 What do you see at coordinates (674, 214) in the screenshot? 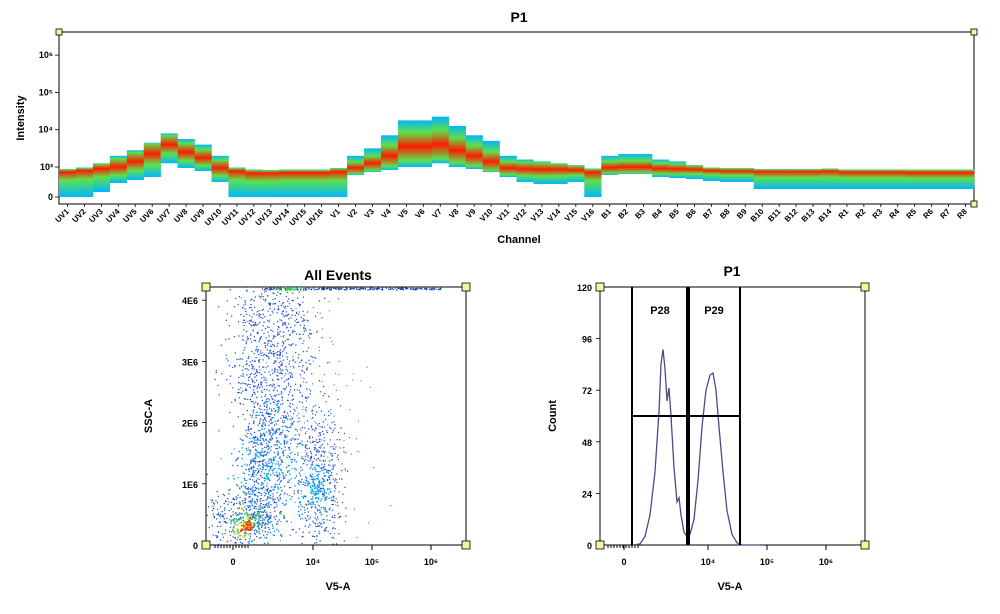
I see `spectrum-x-tick-label: B5` at bounding box center [674, 214].